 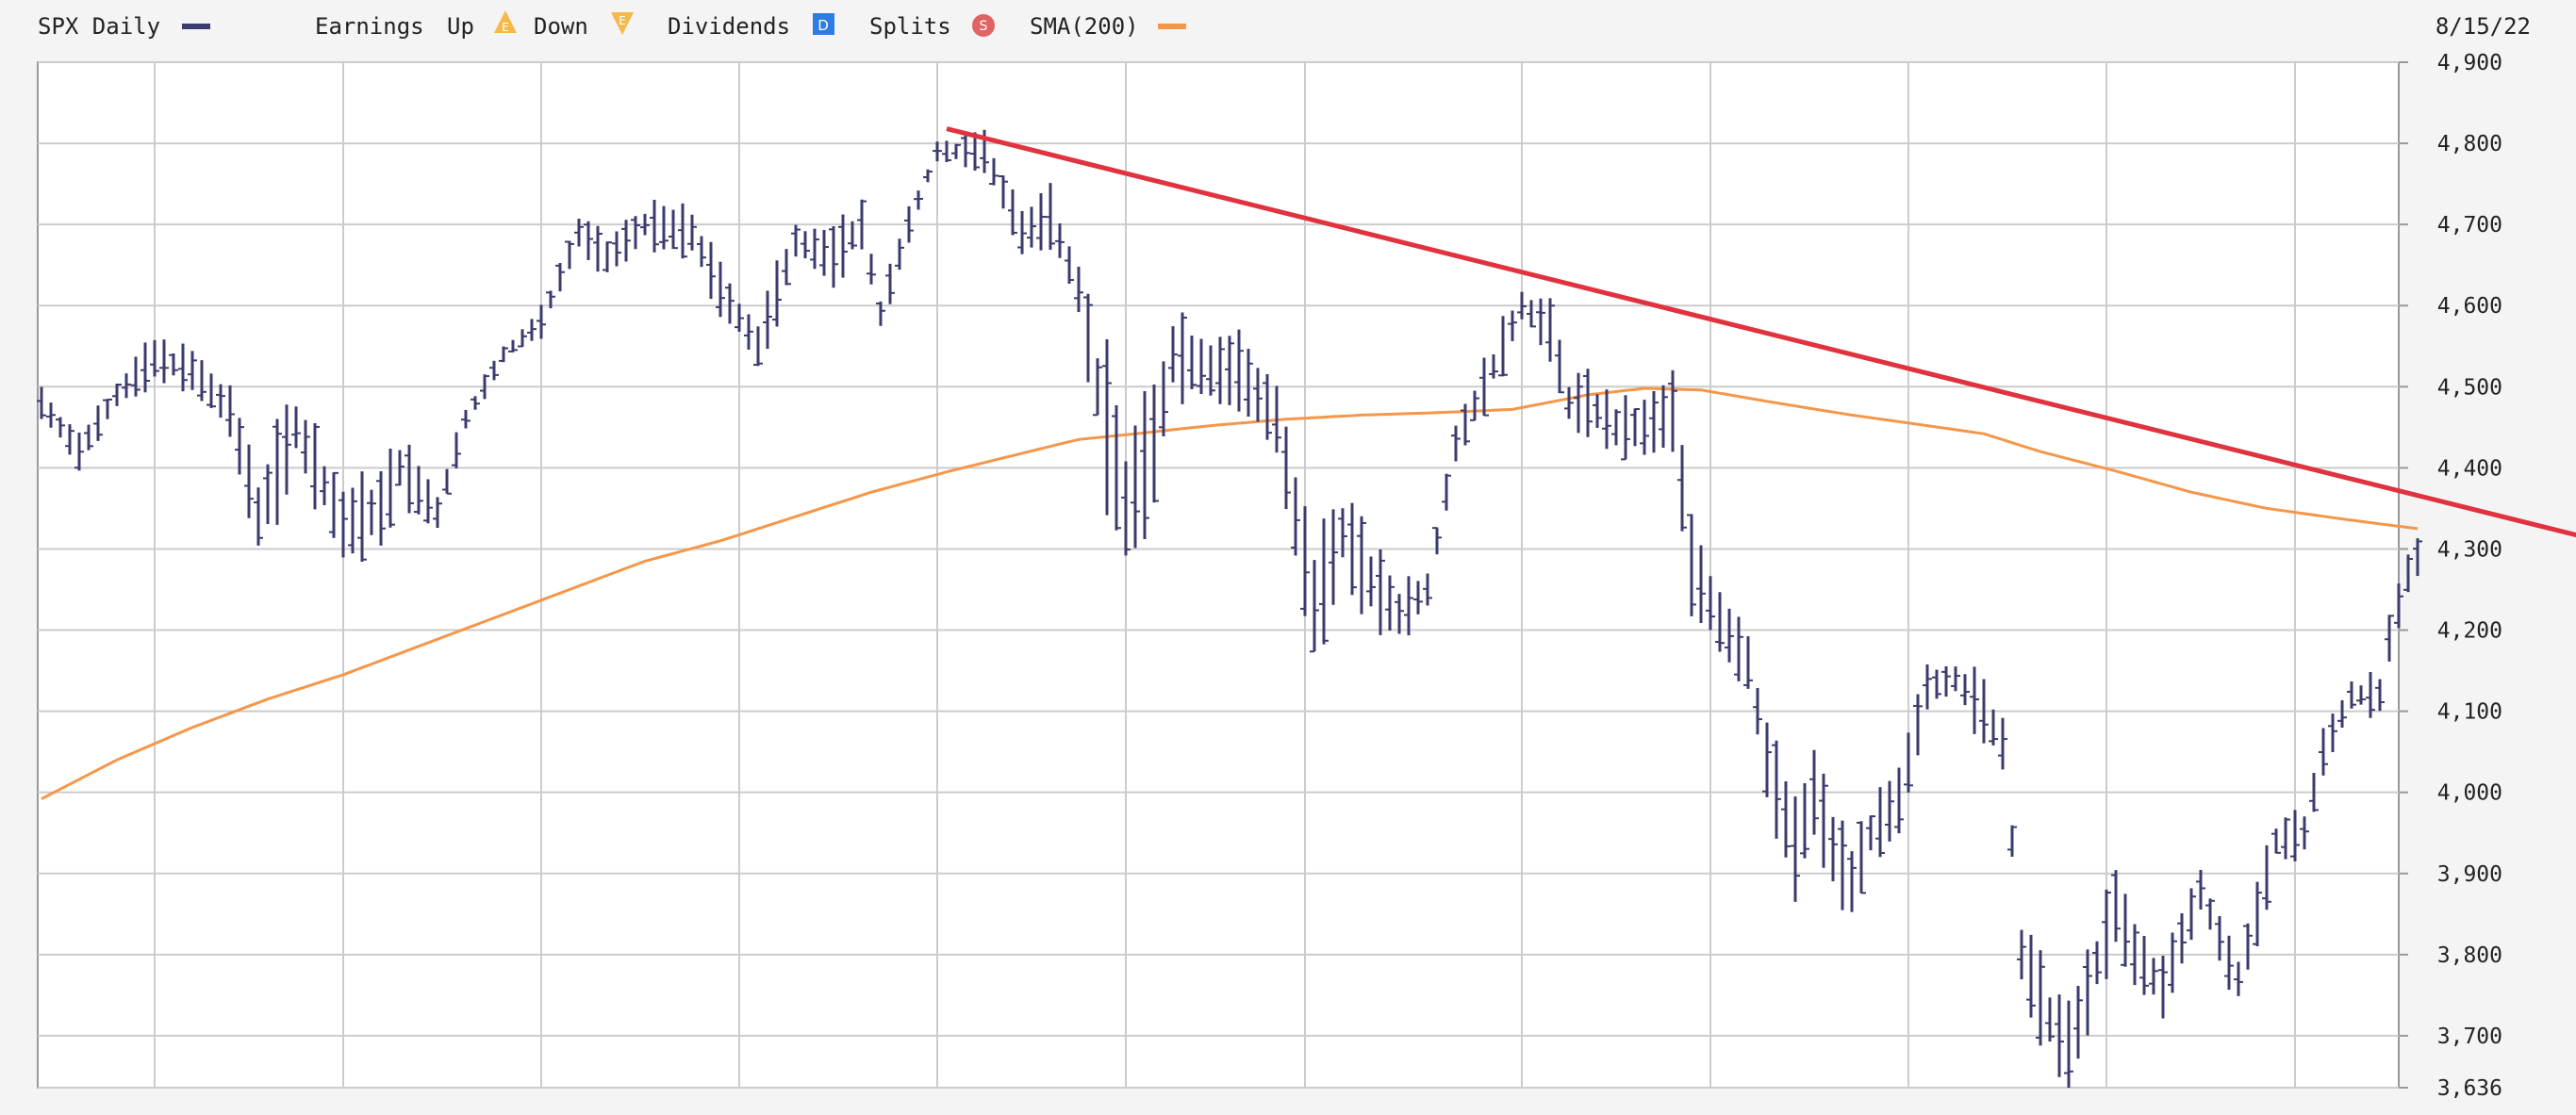 What do you see at coordinates (2469, 1037) in the screenshot?
I see `y-tick-label-12: 3,700` at bounding box center [2469, 1037].